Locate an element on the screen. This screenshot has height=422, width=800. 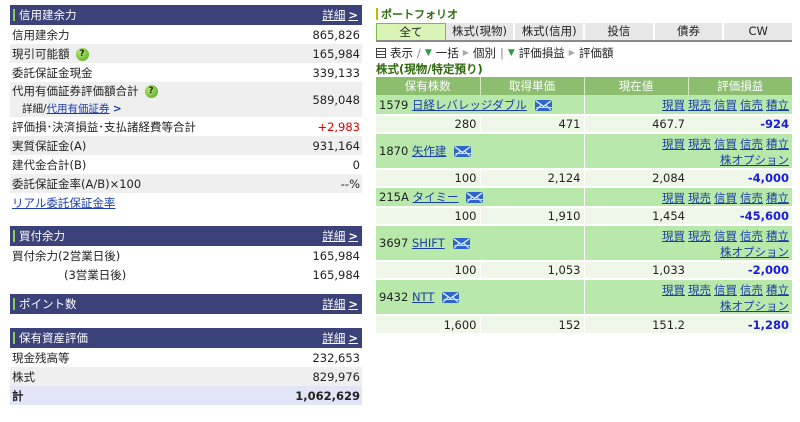
buying-detail-link: 詳細 > is located at coordinates (340, 236).